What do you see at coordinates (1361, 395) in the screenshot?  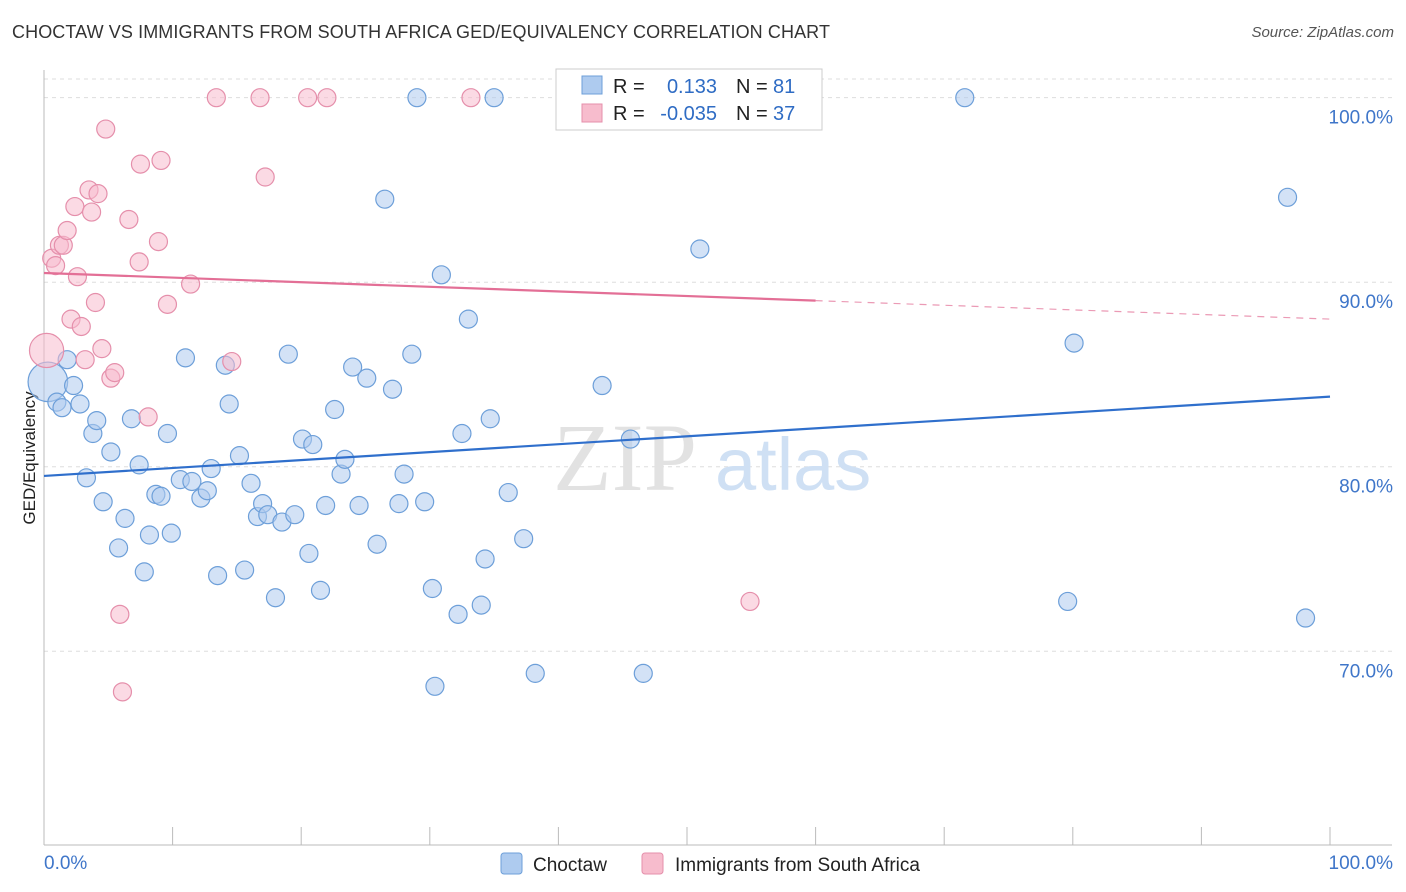 I see `y-tick-labels: 100.0% 90.0% 80.0% 70.0%` at bounding box center [1361, 395].